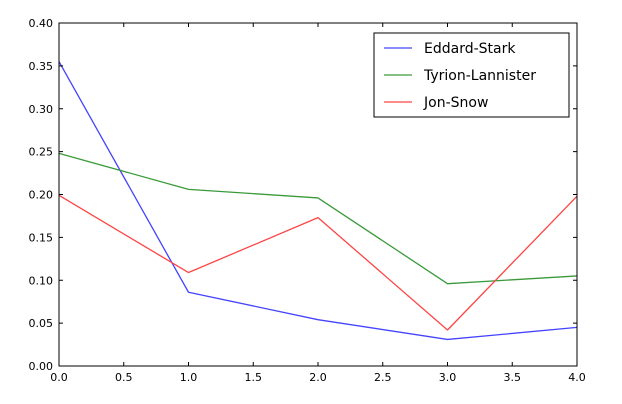 The height and width of the screenshot is (404, 622). What do you see at coordinates (254, 377) in the screenshot?
I see `x-tick-label: 1.5` at bounding box center [254, 377].